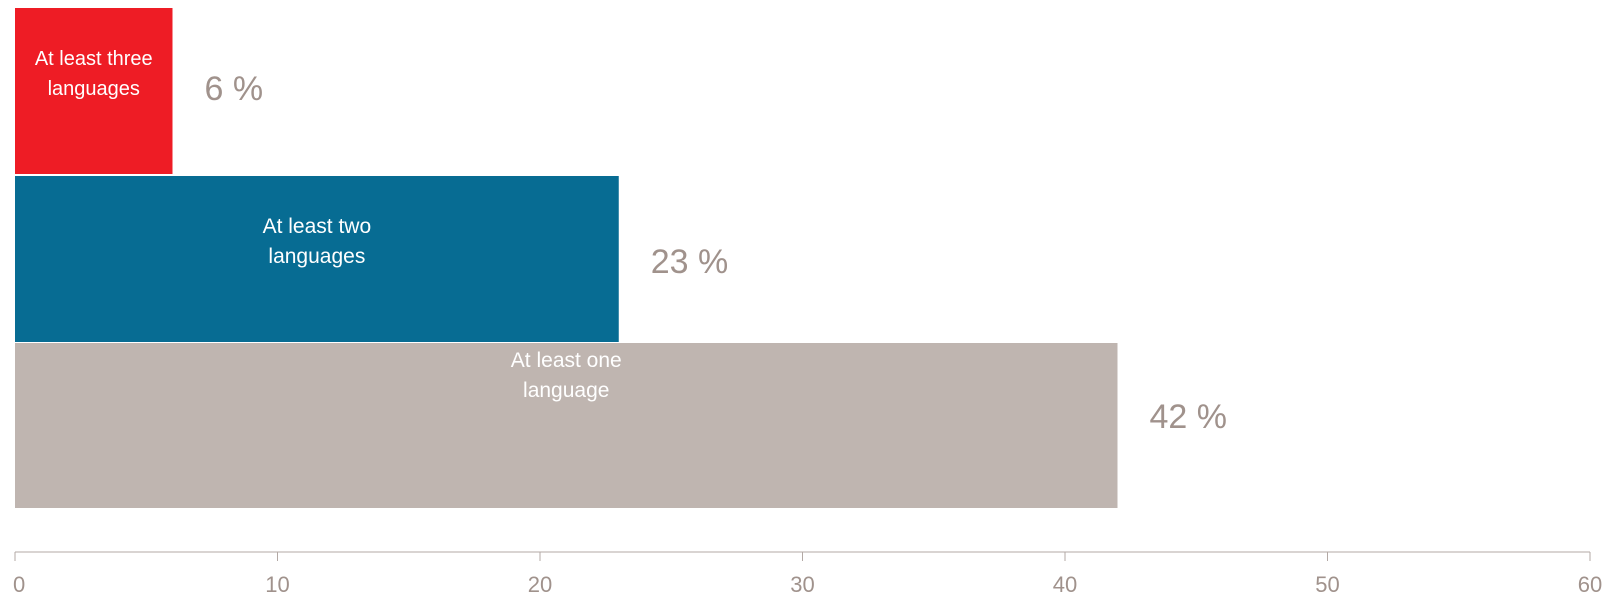 The height and width of the screenshot is (600, 1610). What do you see at coordinates (19, 583) in the screenshot?
I see `x-tick-label-0: 0` at bounding box center [19, 583].